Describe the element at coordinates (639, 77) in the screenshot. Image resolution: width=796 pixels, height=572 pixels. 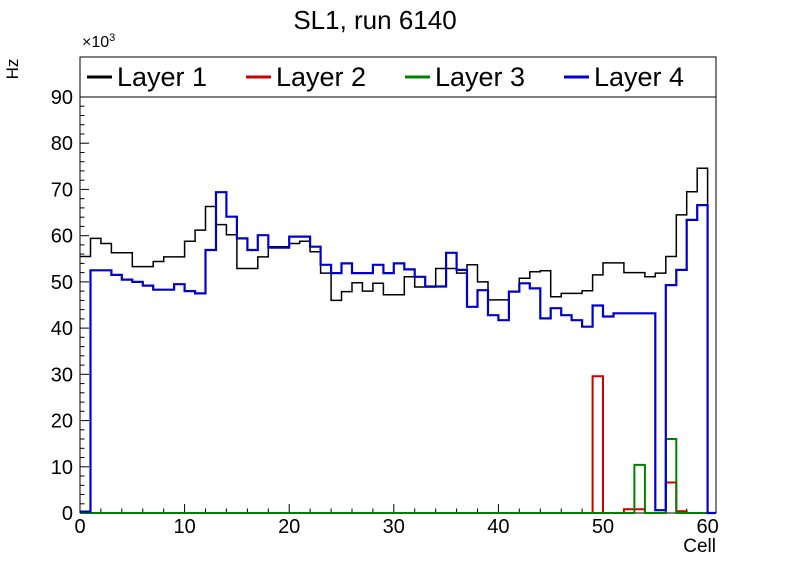
I see `legend-item-label: Layer 4` at that location.